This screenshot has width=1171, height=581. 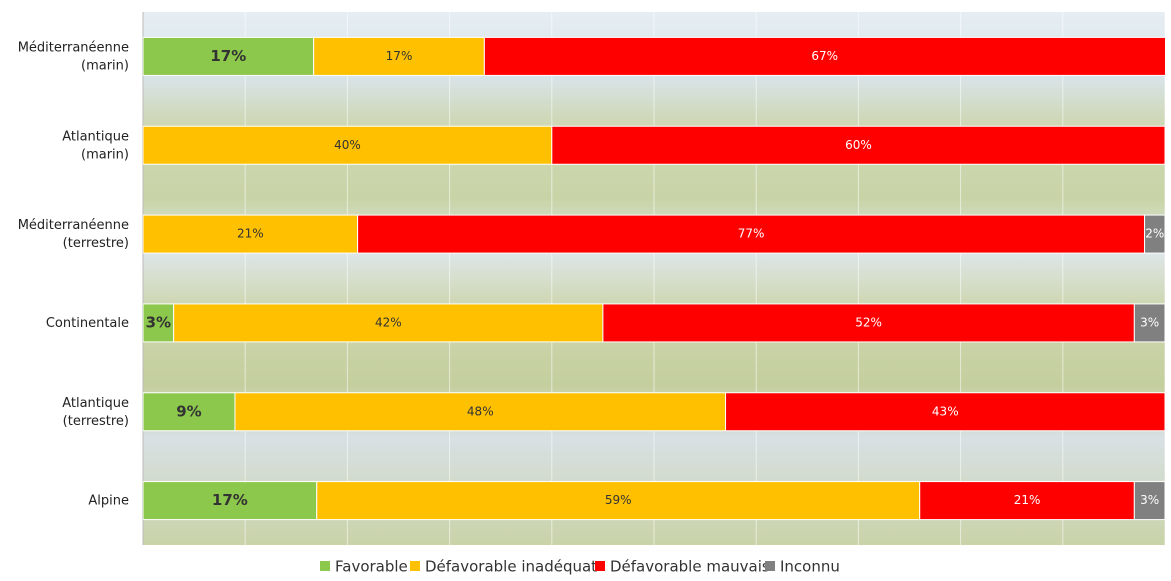 I want to click on value-label: 60%, so click(x=858, y=145).